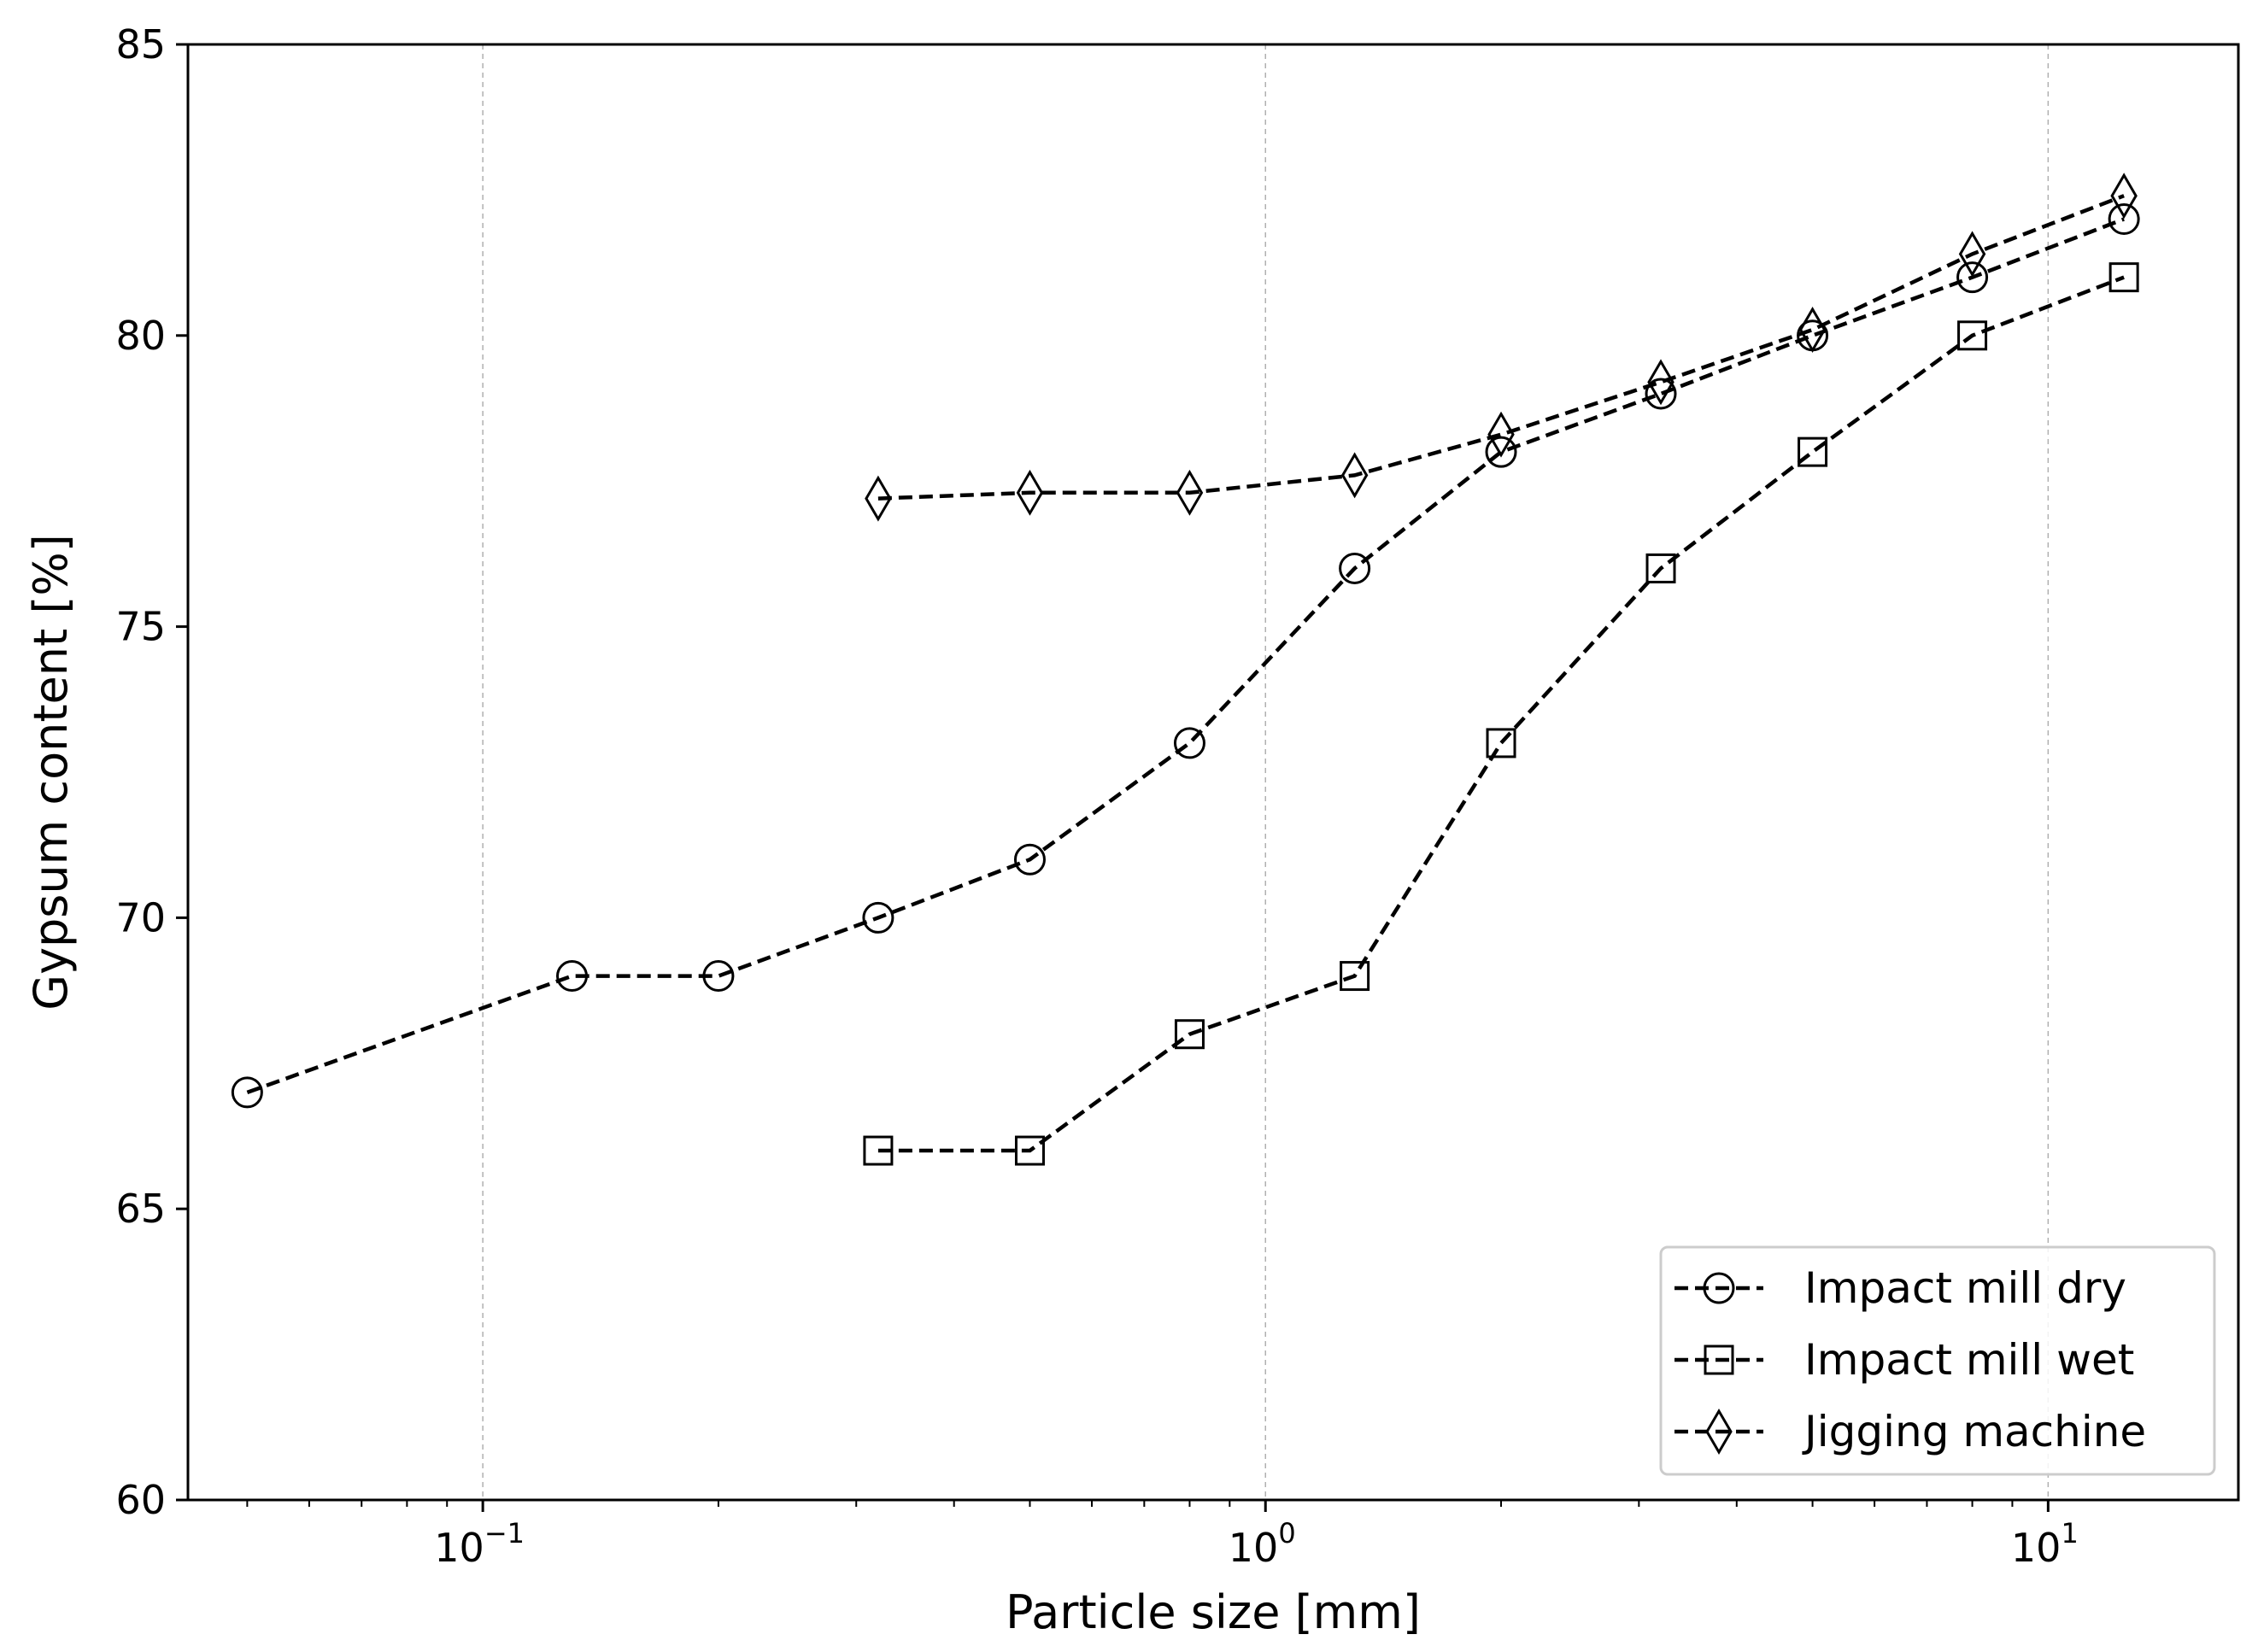 This screenshot has width=2258, height=1652. What do you see at coordinates (1965, 1288) in the screenshot?
I see `legend-label: Impact mill dry` at bounding box center [1965, 1288].